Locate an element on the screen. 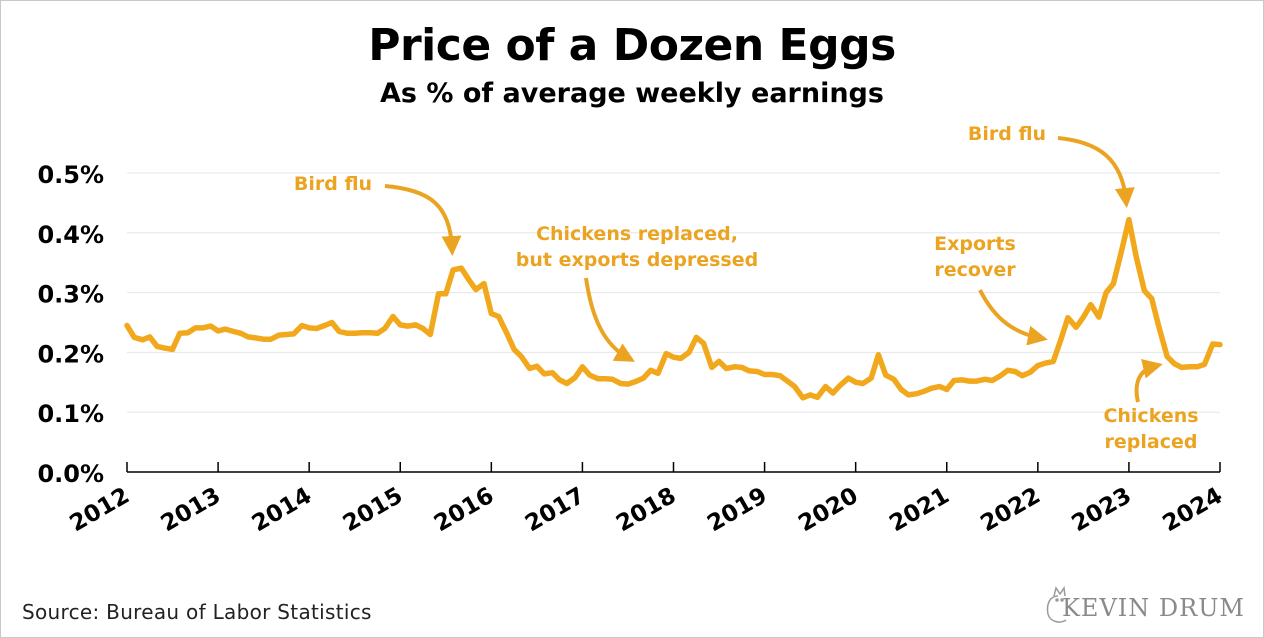 The width and height of the screenshot is (1264, 638). x-tick-label: 2021 is located at coordinates (919, 510).